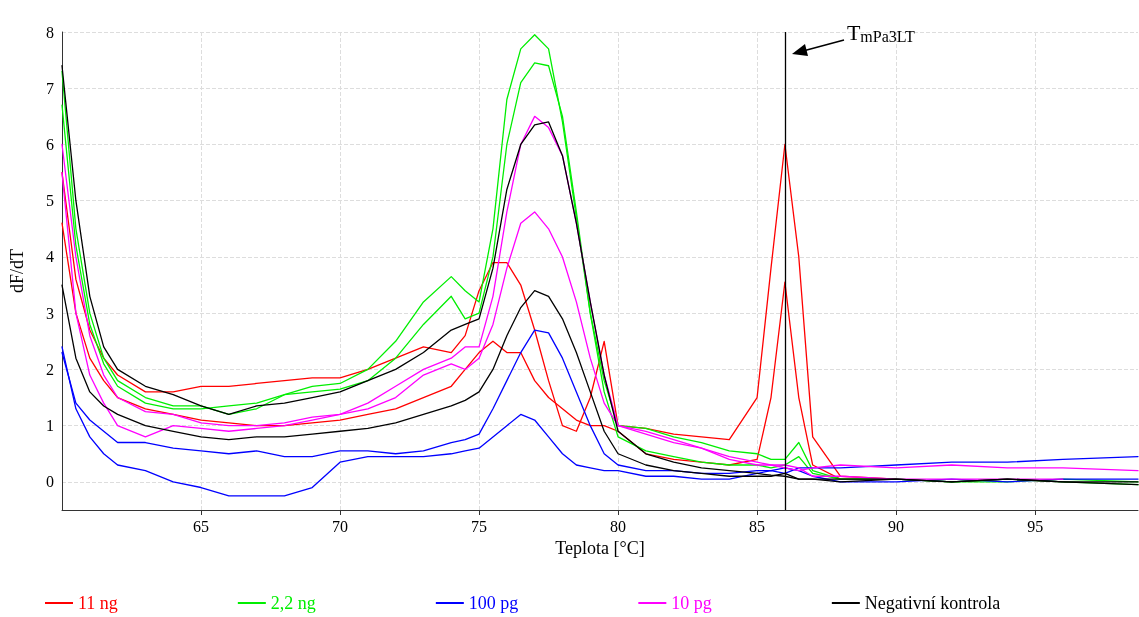  What do you see at coordinates (896, 526) in the screenshot?
I see `x-tick-label: 90` at bounding box center [896, 526].